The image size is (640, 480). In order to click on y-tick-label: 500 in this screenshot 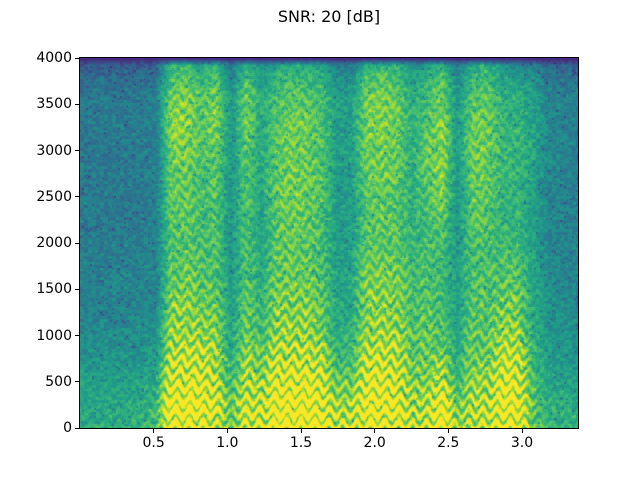, I will do `click(58, 381)`.